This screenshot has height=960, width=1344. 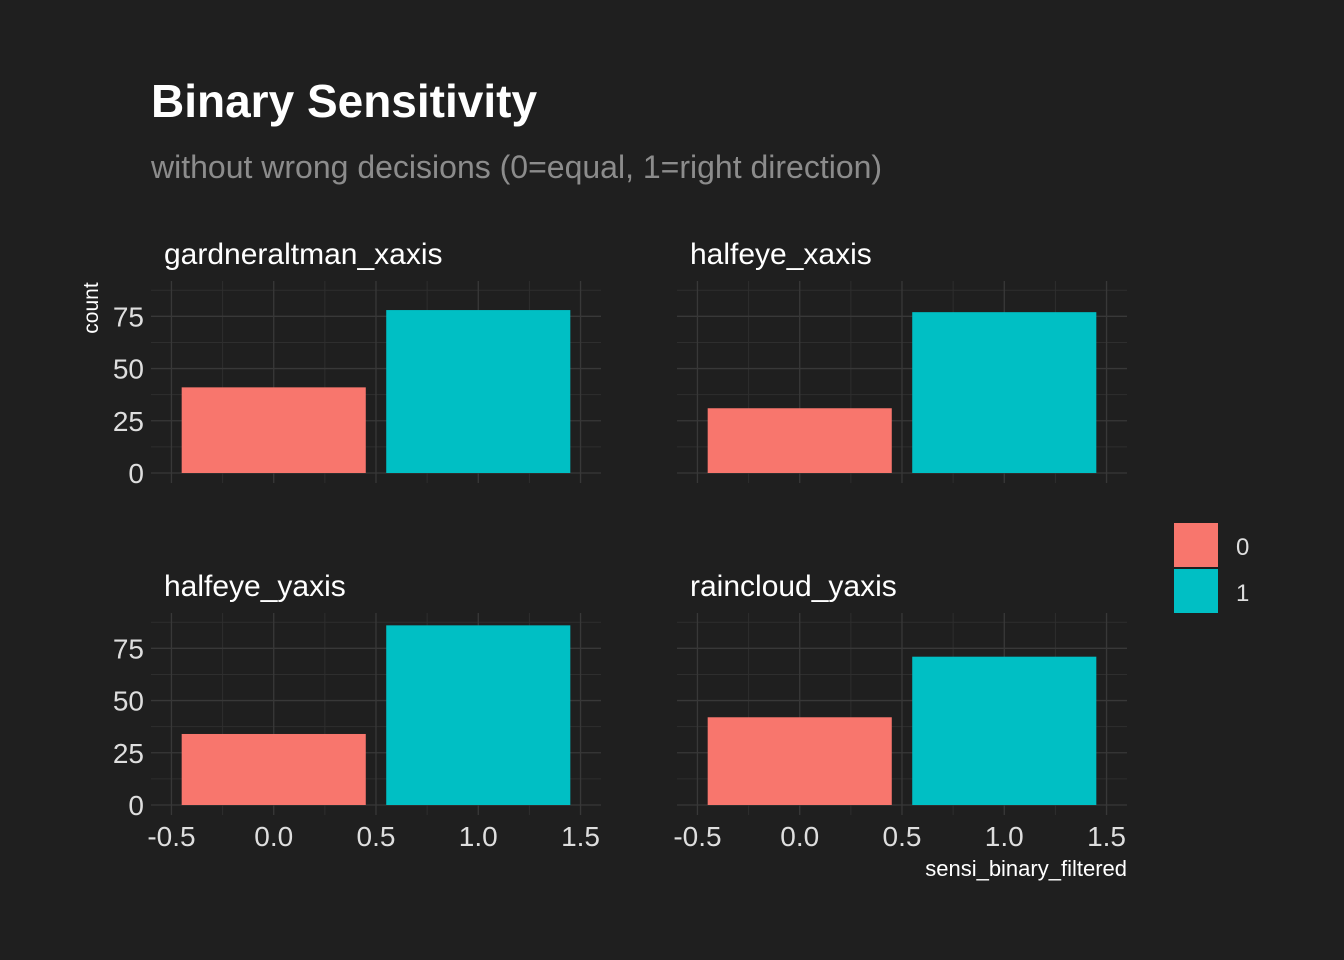 What do you see at coordinates (1026, 868) in the screenshot?
I see `x-axis-label: sensi_binary_filtered` at bounding box center [1026, 868].